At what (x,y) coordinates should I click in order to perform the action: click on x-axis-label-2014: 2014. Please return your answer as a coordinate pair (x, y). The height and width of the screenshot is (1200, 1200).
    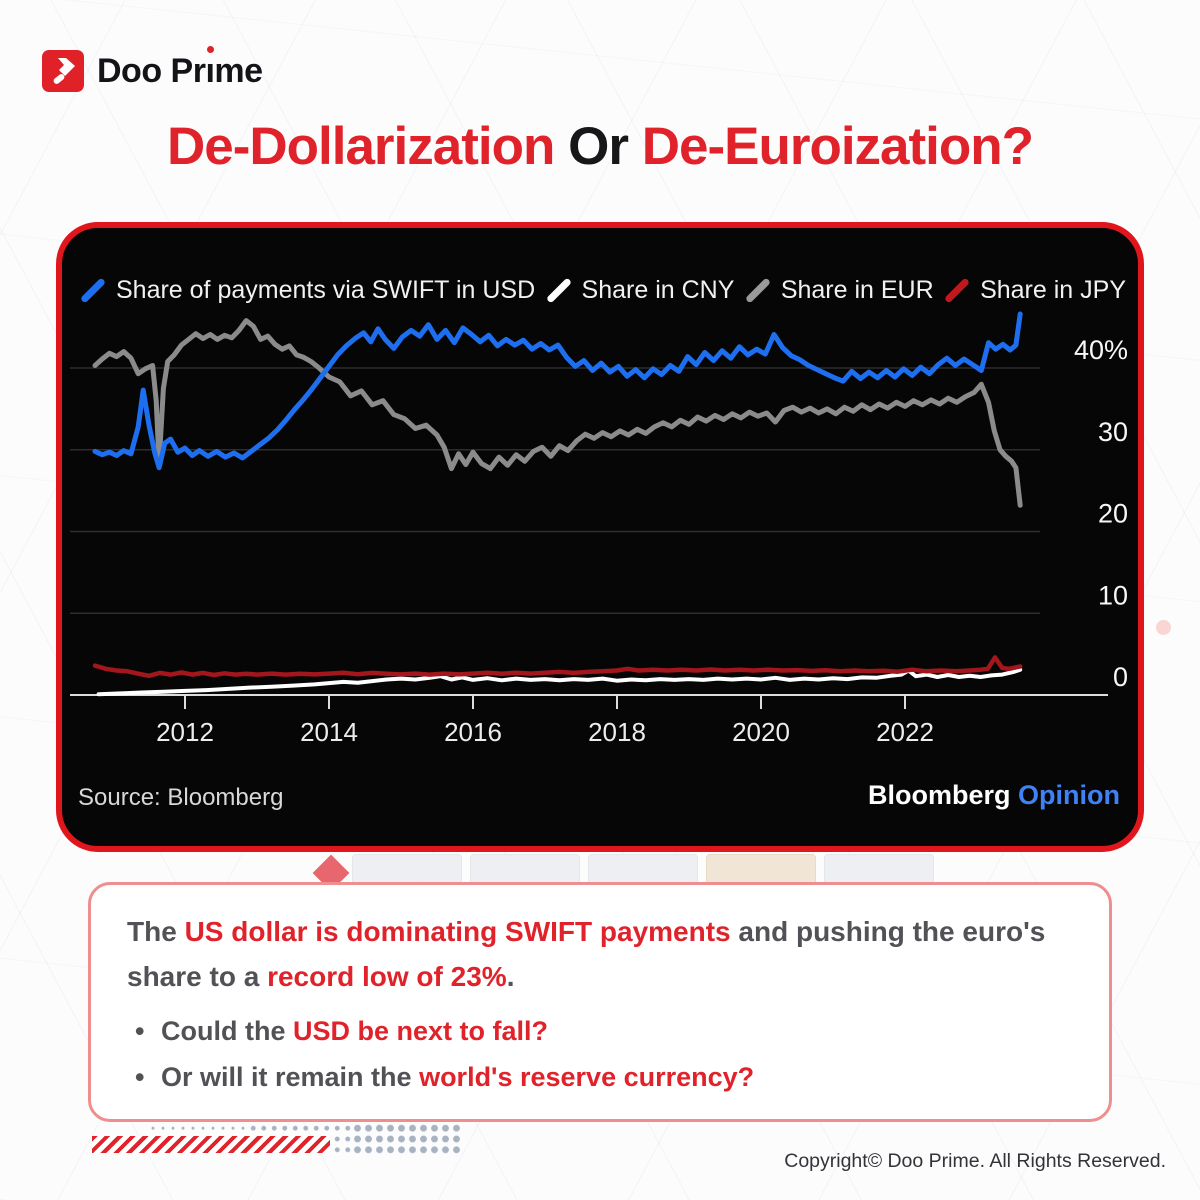
    Looking at the image, I should click on (329, 732).